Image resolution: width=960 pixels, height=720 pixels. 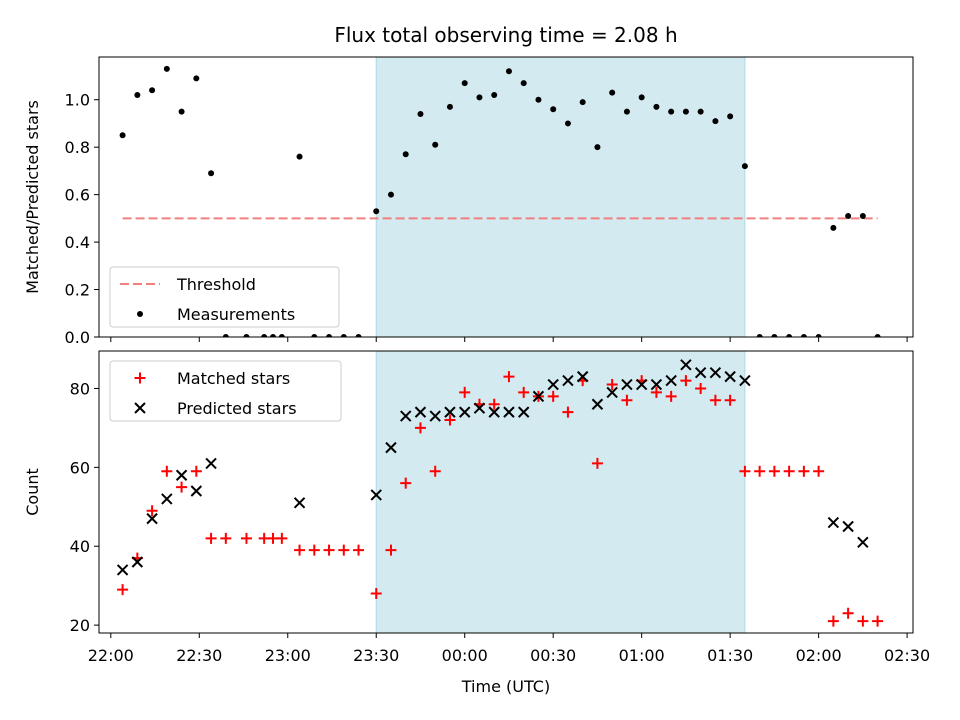 I want to click on y-tick-label: 0.8, so click(x=77, y=147).